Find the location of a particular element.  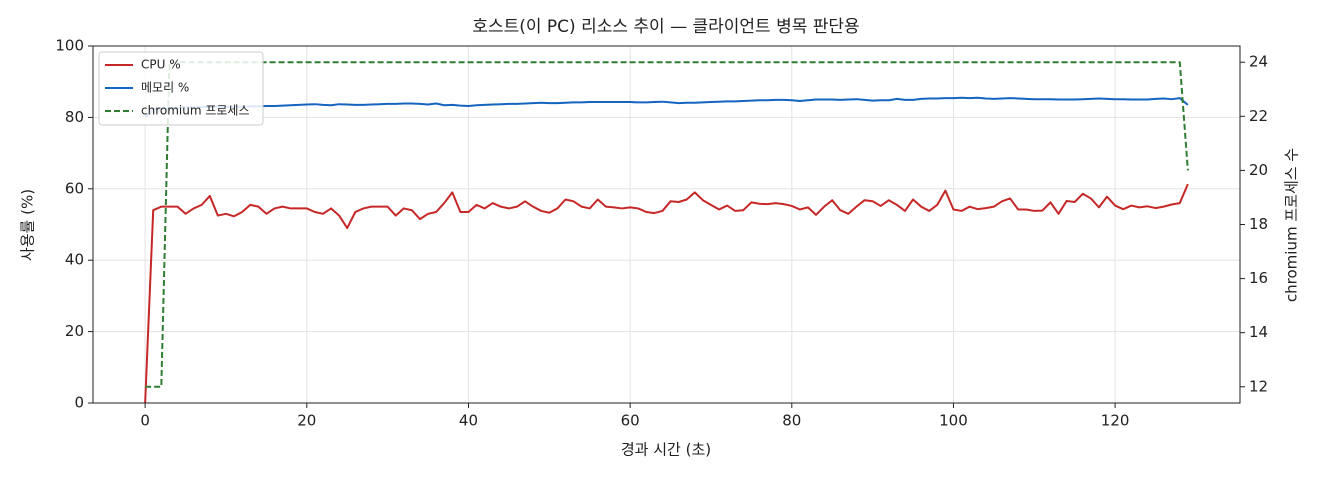

legend-box is located at coordinates (181, 88).